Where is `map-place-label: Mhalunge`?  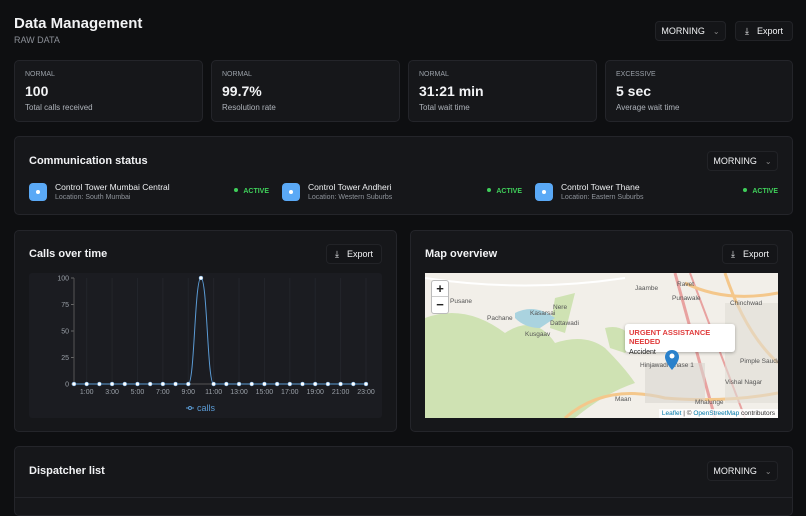
map-place-label: Mhalunge is located at coordinates (709, 402).